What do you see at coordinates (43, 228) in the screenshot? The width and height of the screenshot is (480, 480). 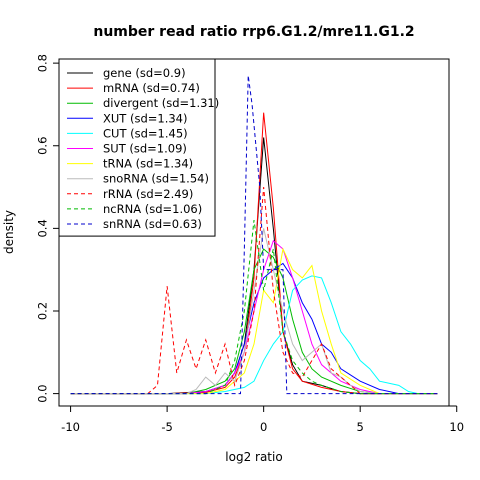 I see `y-tick-label: 0.4` at bounding box center [43, 228].